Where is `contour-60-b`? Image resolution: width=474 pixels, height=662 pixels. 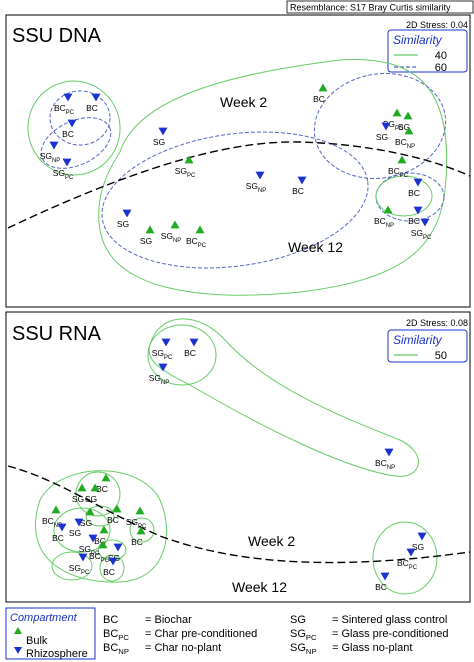
contour-60-b is located at coordinates (76, 143).